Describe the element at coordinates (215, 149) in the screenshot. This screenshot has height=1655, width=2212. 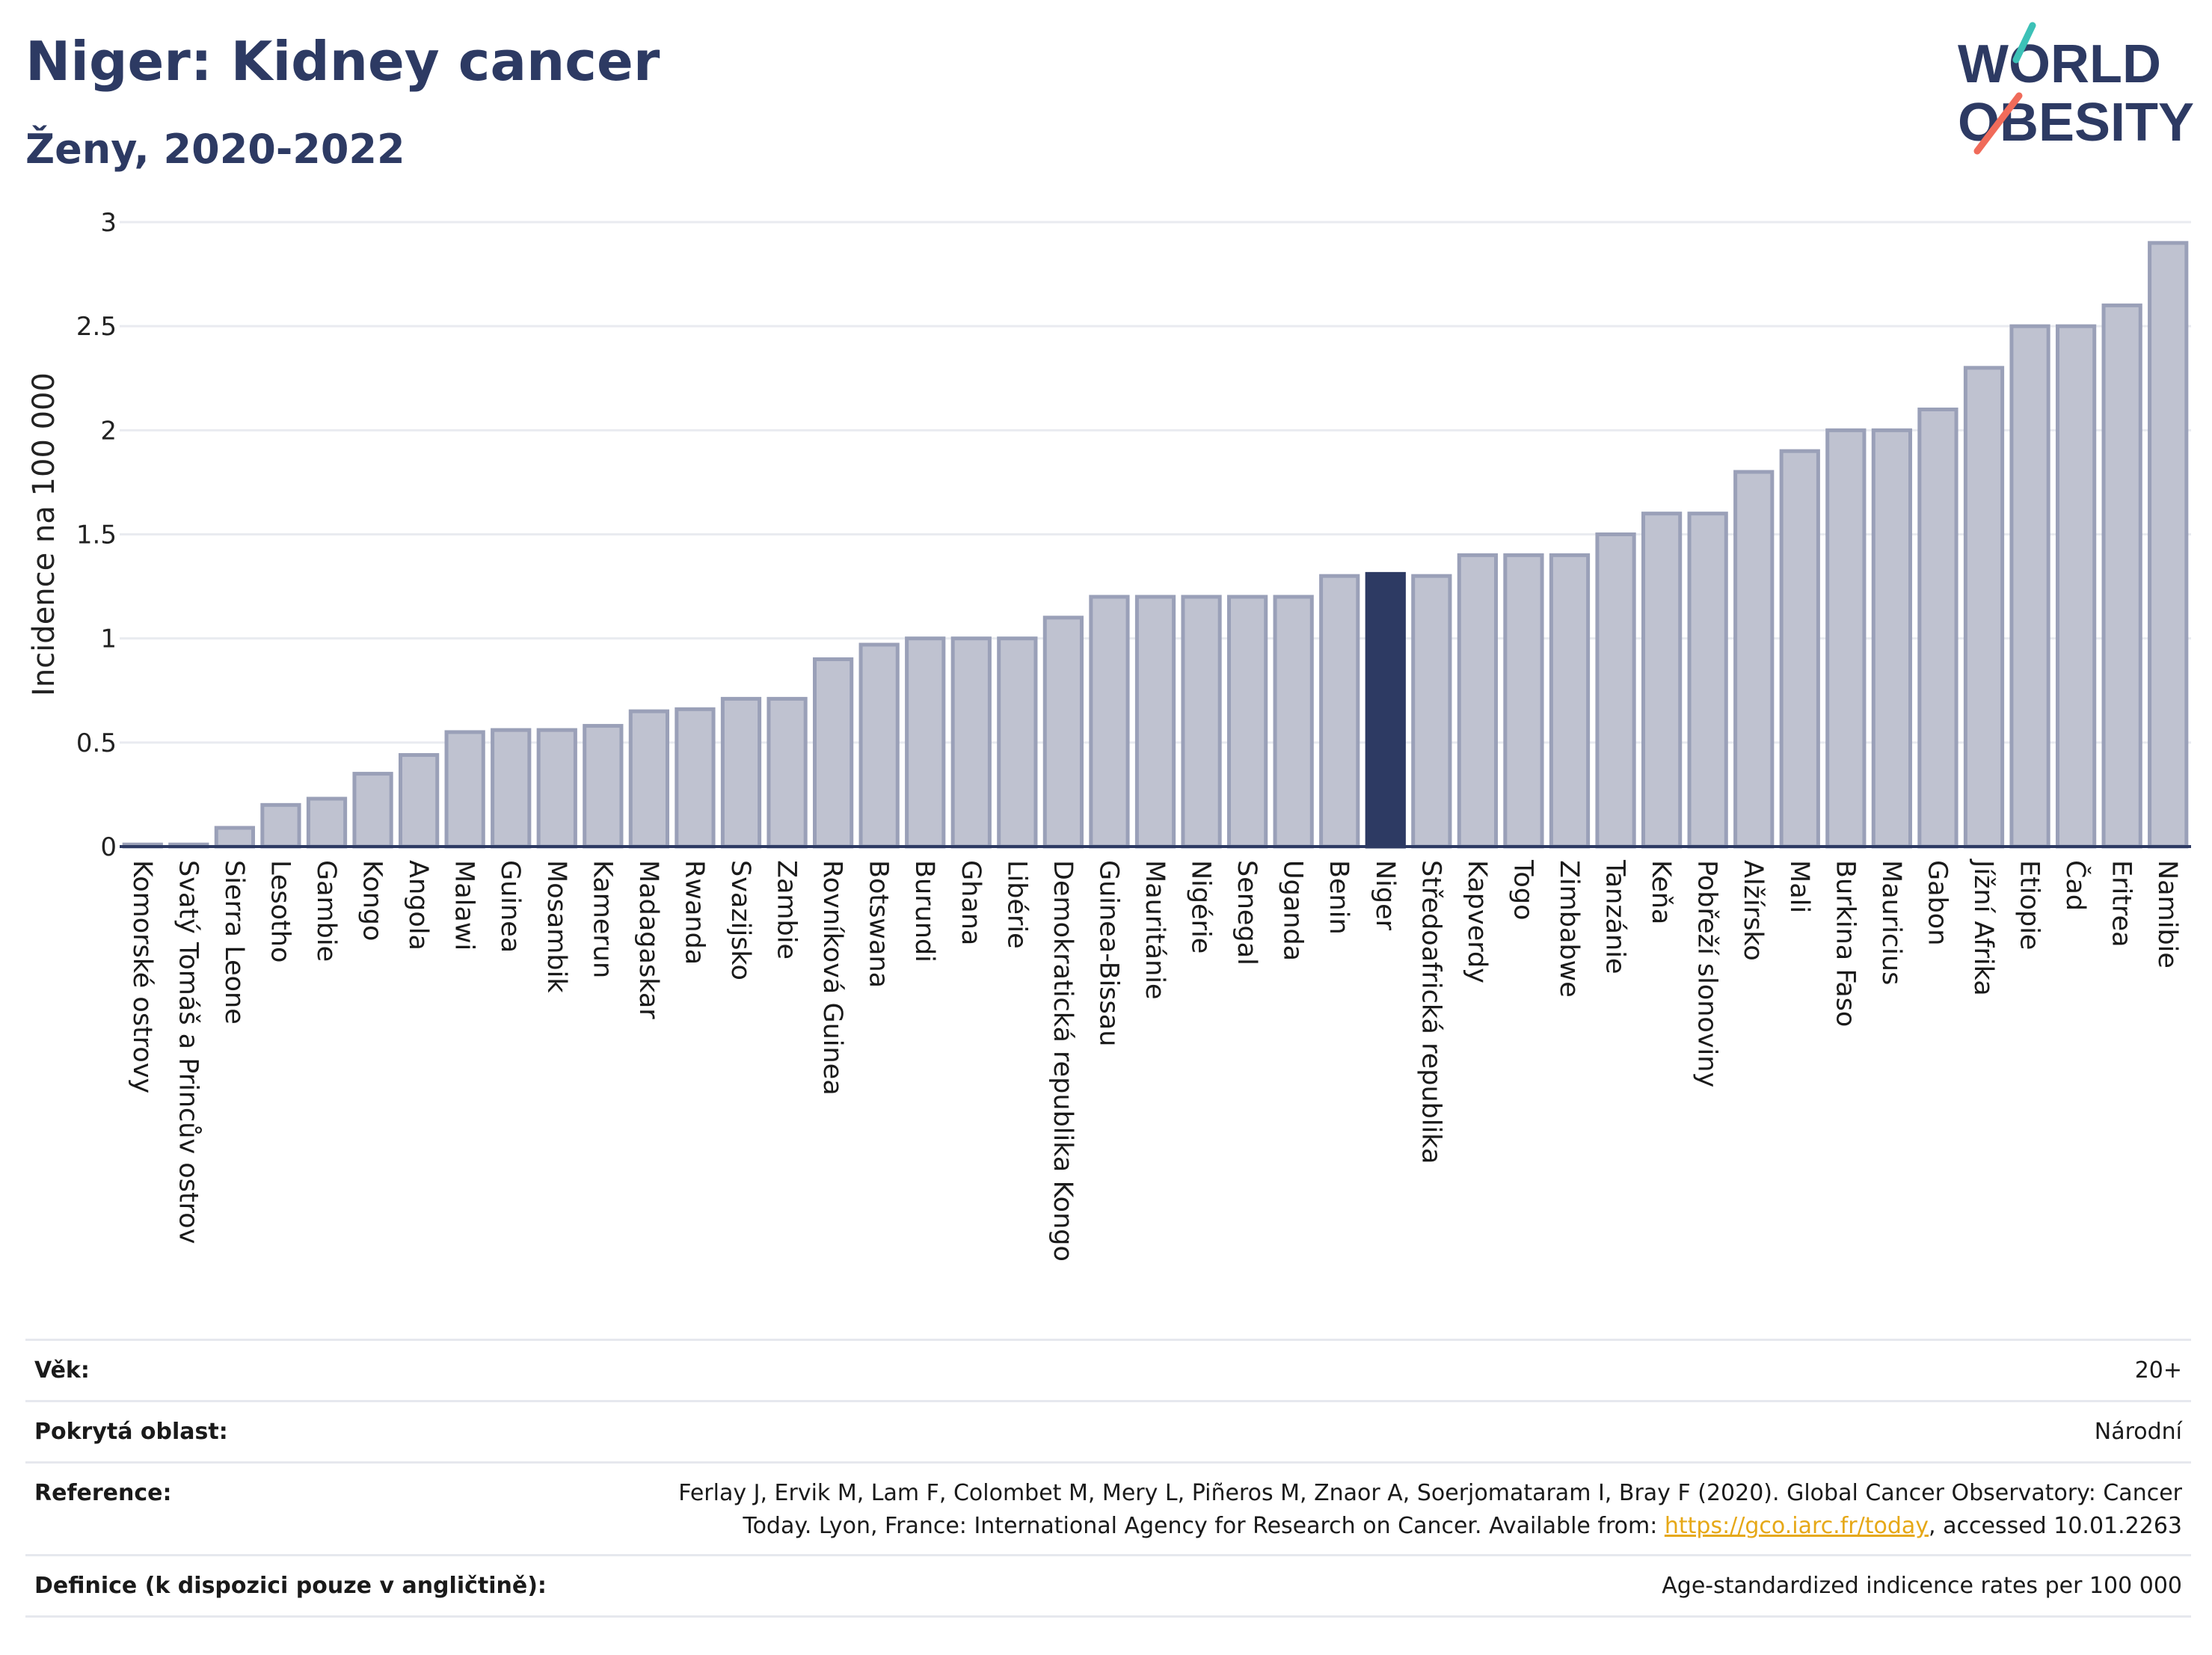
I see `chart-subtitle: Ženy, 2020-2022` at that location.